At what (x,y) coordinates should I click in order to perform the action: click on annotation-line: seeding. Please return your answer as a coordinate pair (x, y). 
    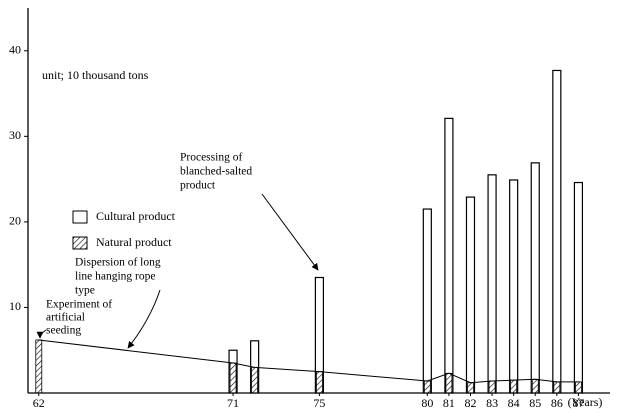
    Looking at the image, I should click on (63, 331).